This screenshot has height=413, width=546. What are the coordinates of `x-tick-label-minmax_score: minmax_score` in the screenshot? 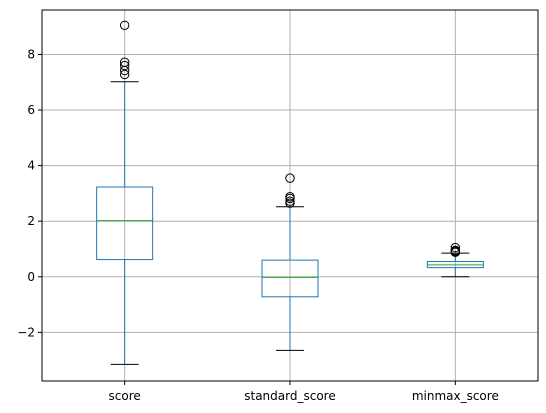 It's located at (455, 396).